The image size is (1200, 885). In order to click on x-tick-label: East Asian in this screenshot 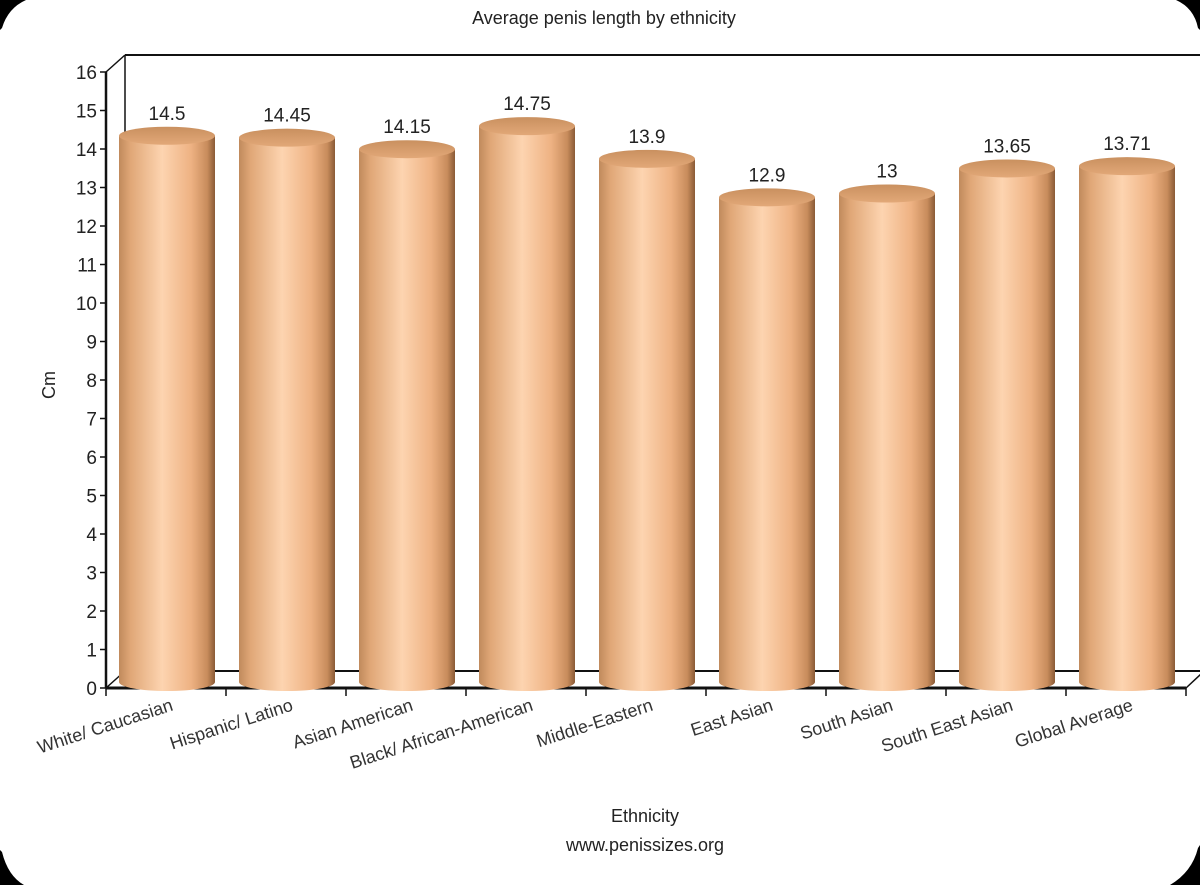, I will do `click(731, 717)`.